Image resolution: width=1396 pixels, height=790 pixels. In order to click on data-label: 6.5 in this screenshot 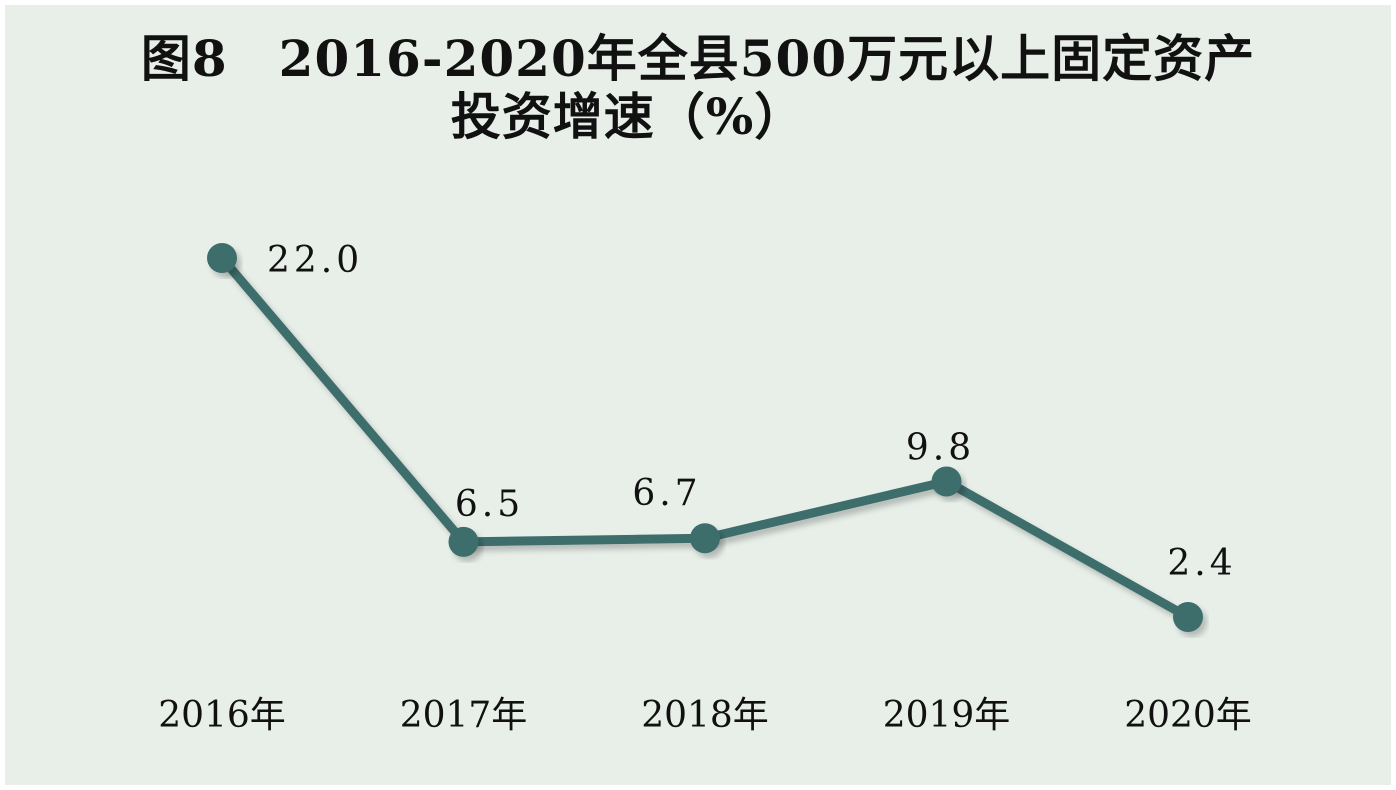, I will do `click(489, 504)`.